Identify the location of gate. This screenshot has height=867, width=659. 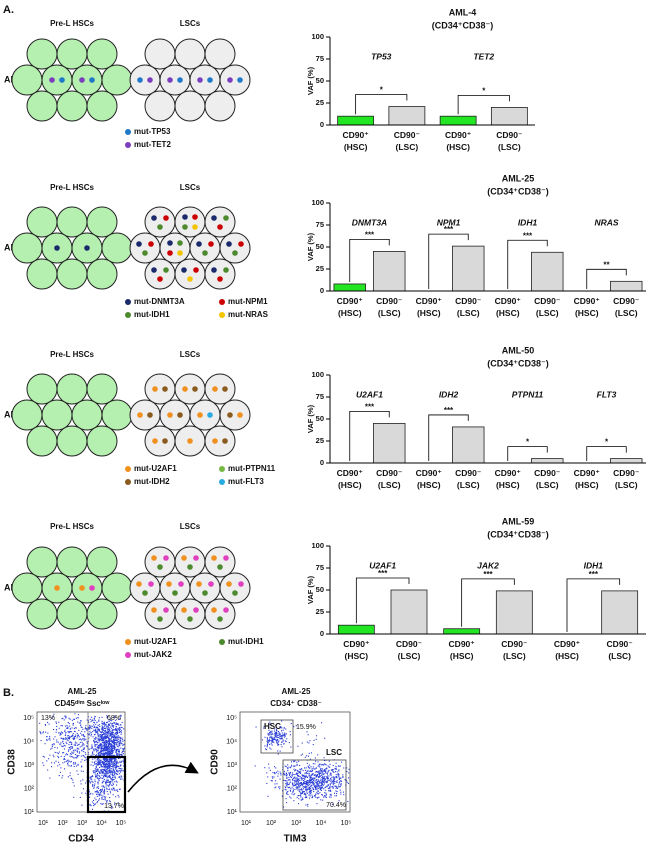
(277, 736).